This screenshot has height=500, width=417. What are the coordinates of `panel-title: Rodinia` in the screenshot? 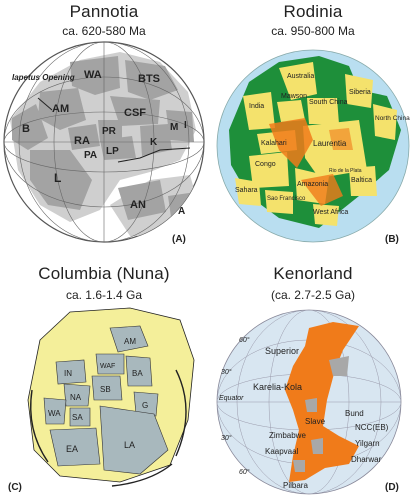 It's located at (313, 11).